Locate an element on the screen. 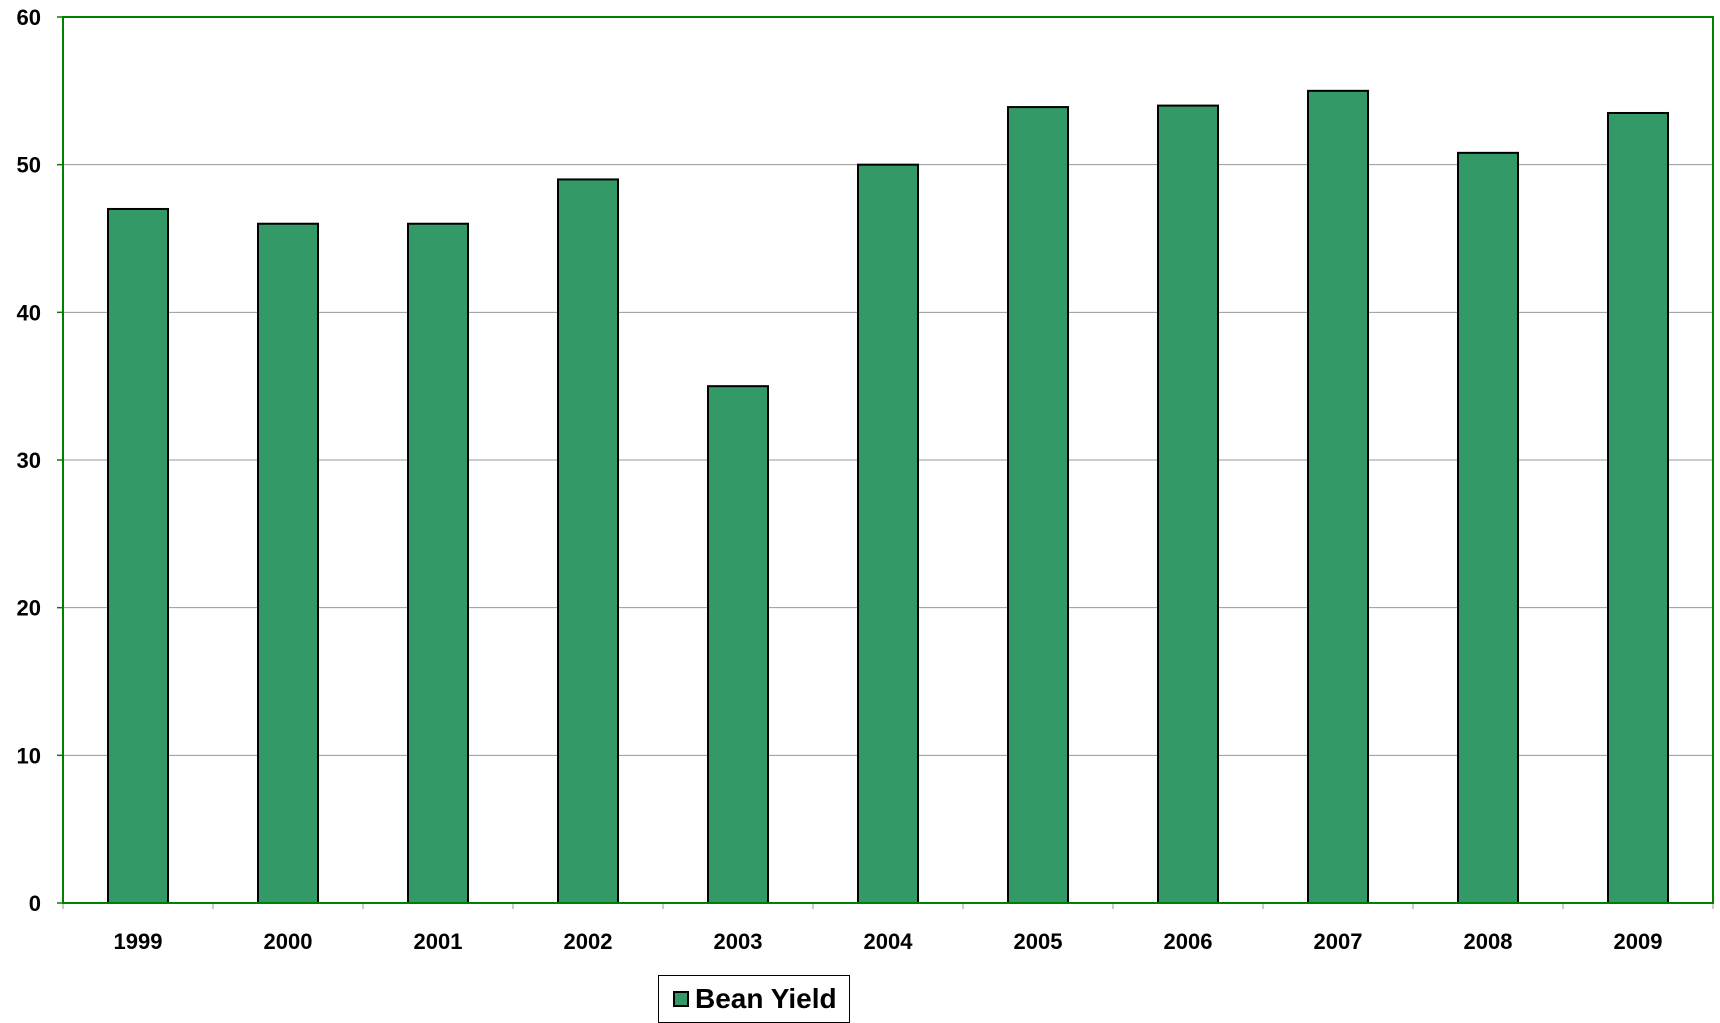 This screenshot has height=1023, width=1720. y-tick-label: 60 is located at coordinates (29, 17).